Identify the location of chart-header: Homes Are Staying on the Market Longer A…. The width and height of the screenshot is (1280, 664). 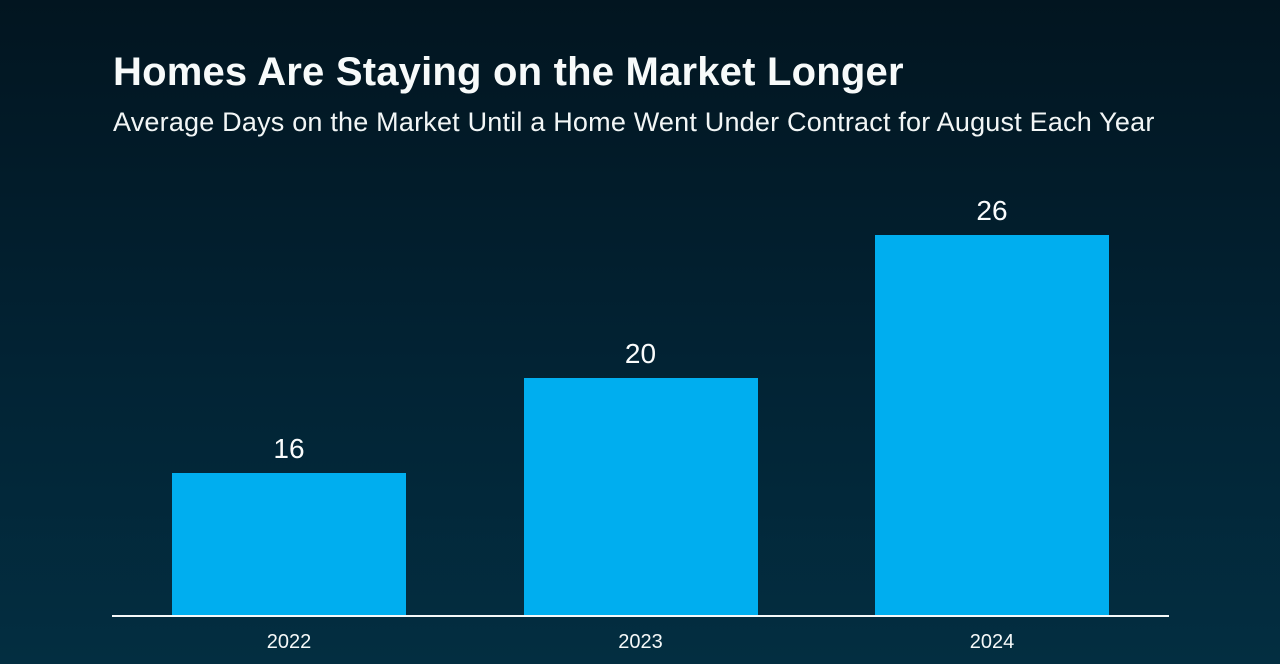
(634, 94).